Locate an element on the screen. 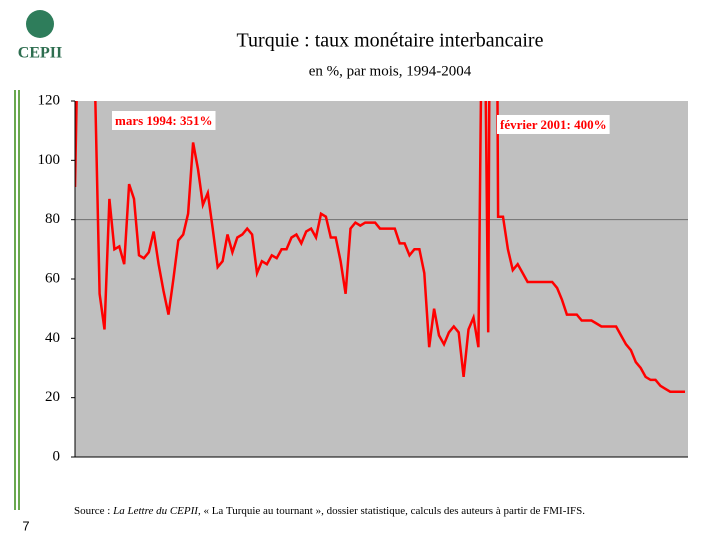  annotation: février 2001: 400% is located at coordinates (553, 124).